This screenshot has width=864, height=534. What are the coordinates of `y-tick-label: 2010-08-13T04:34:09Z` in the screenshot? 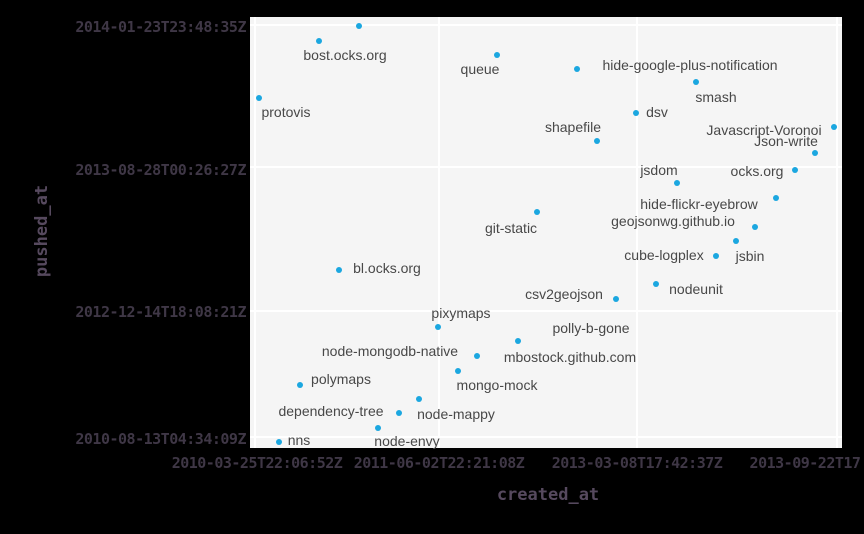 It's located at (160, 439).